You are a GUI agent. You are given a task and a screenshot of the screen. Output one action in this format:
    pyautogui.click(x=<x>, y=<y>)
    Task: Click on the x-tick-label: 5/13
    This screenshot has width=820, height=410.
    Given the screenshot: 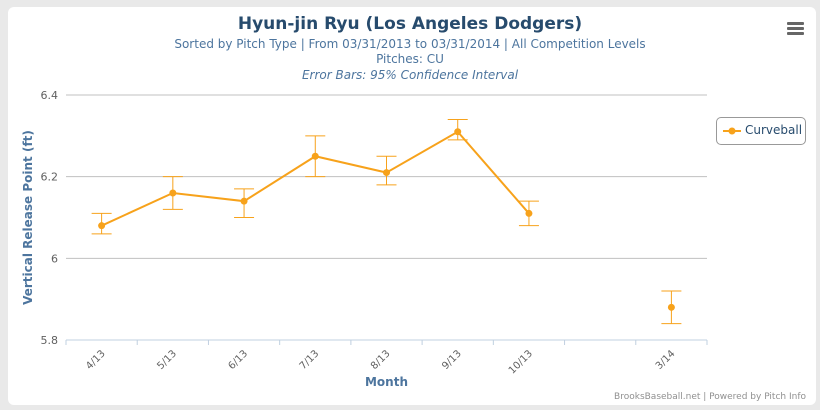 What is the action you would take?
    pyautogui.click(x=167, y=360)
    